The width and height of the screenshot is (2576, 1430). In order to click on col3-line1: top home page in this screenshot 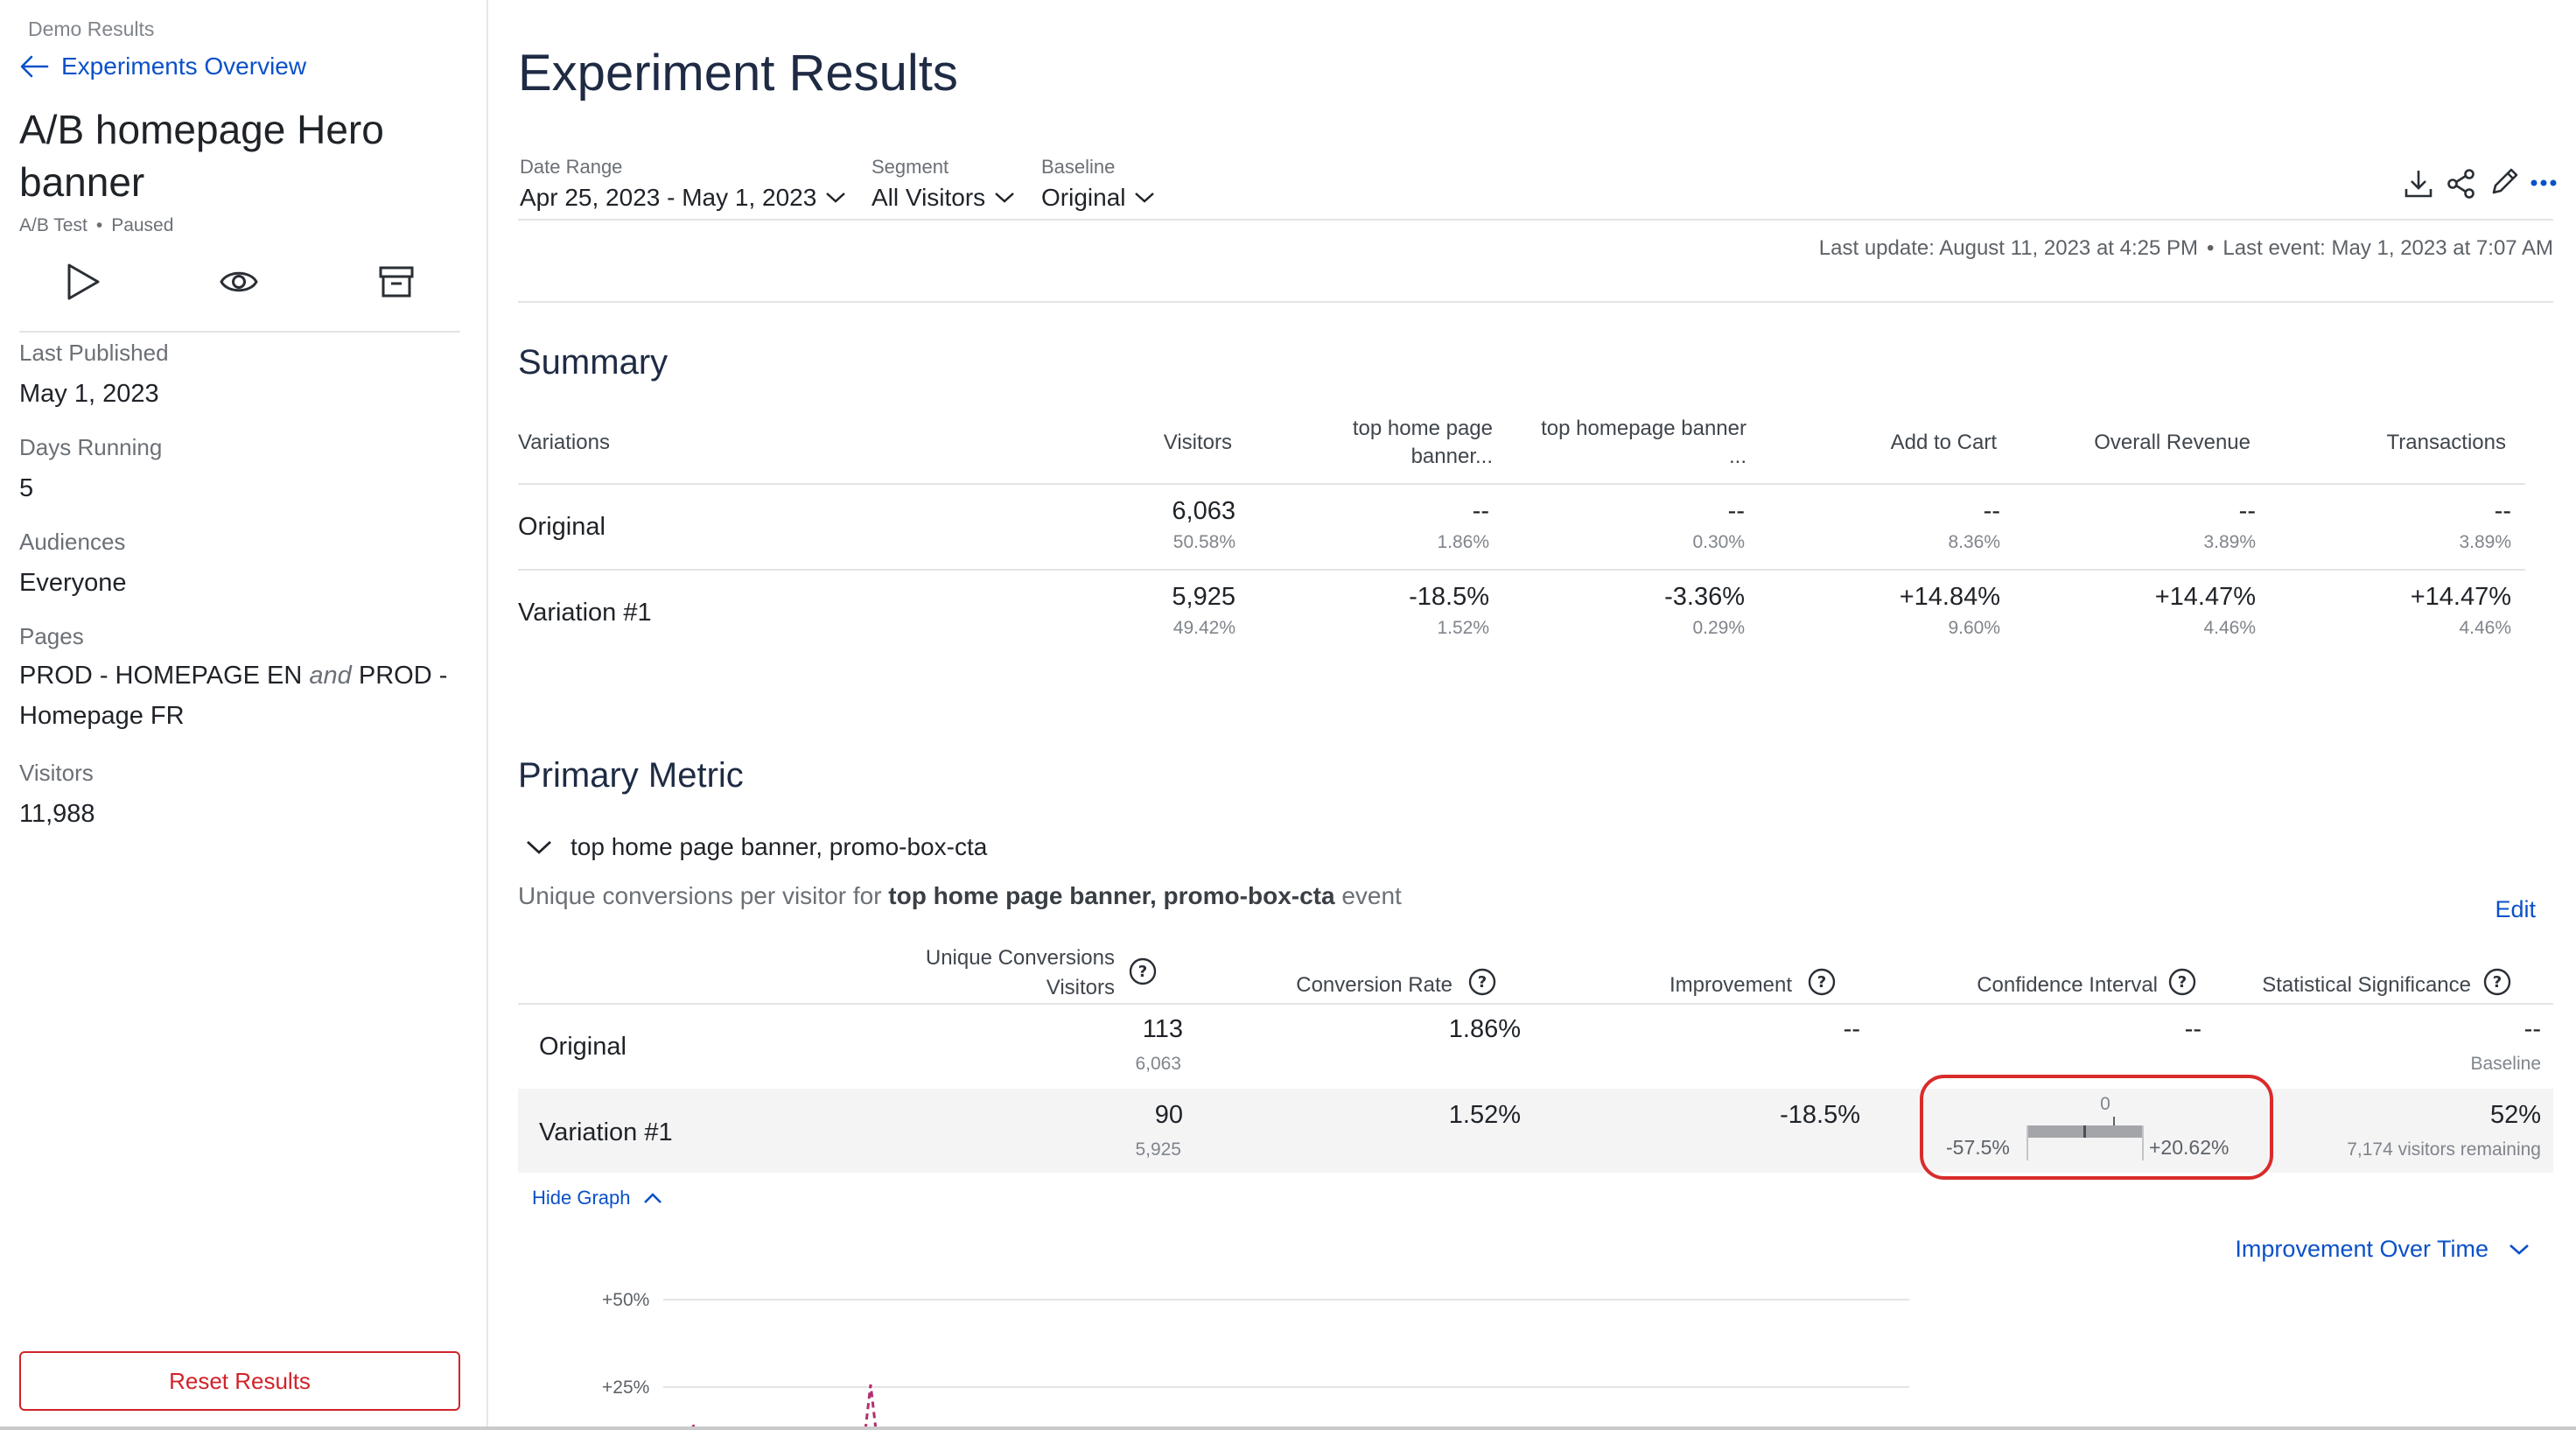, I will do `click(1422, 429)`.